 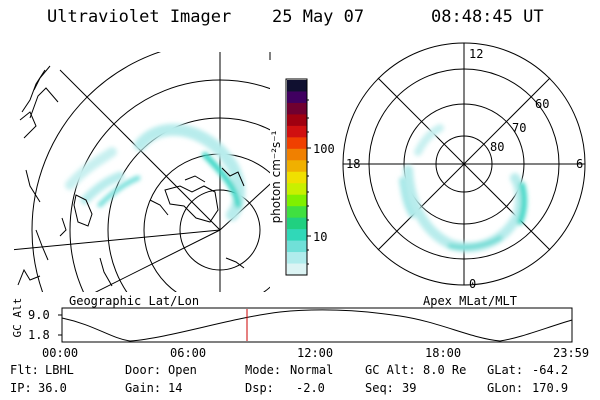 I want to click on time-label: 08:48:45 UT, so click(x=487, y=17).